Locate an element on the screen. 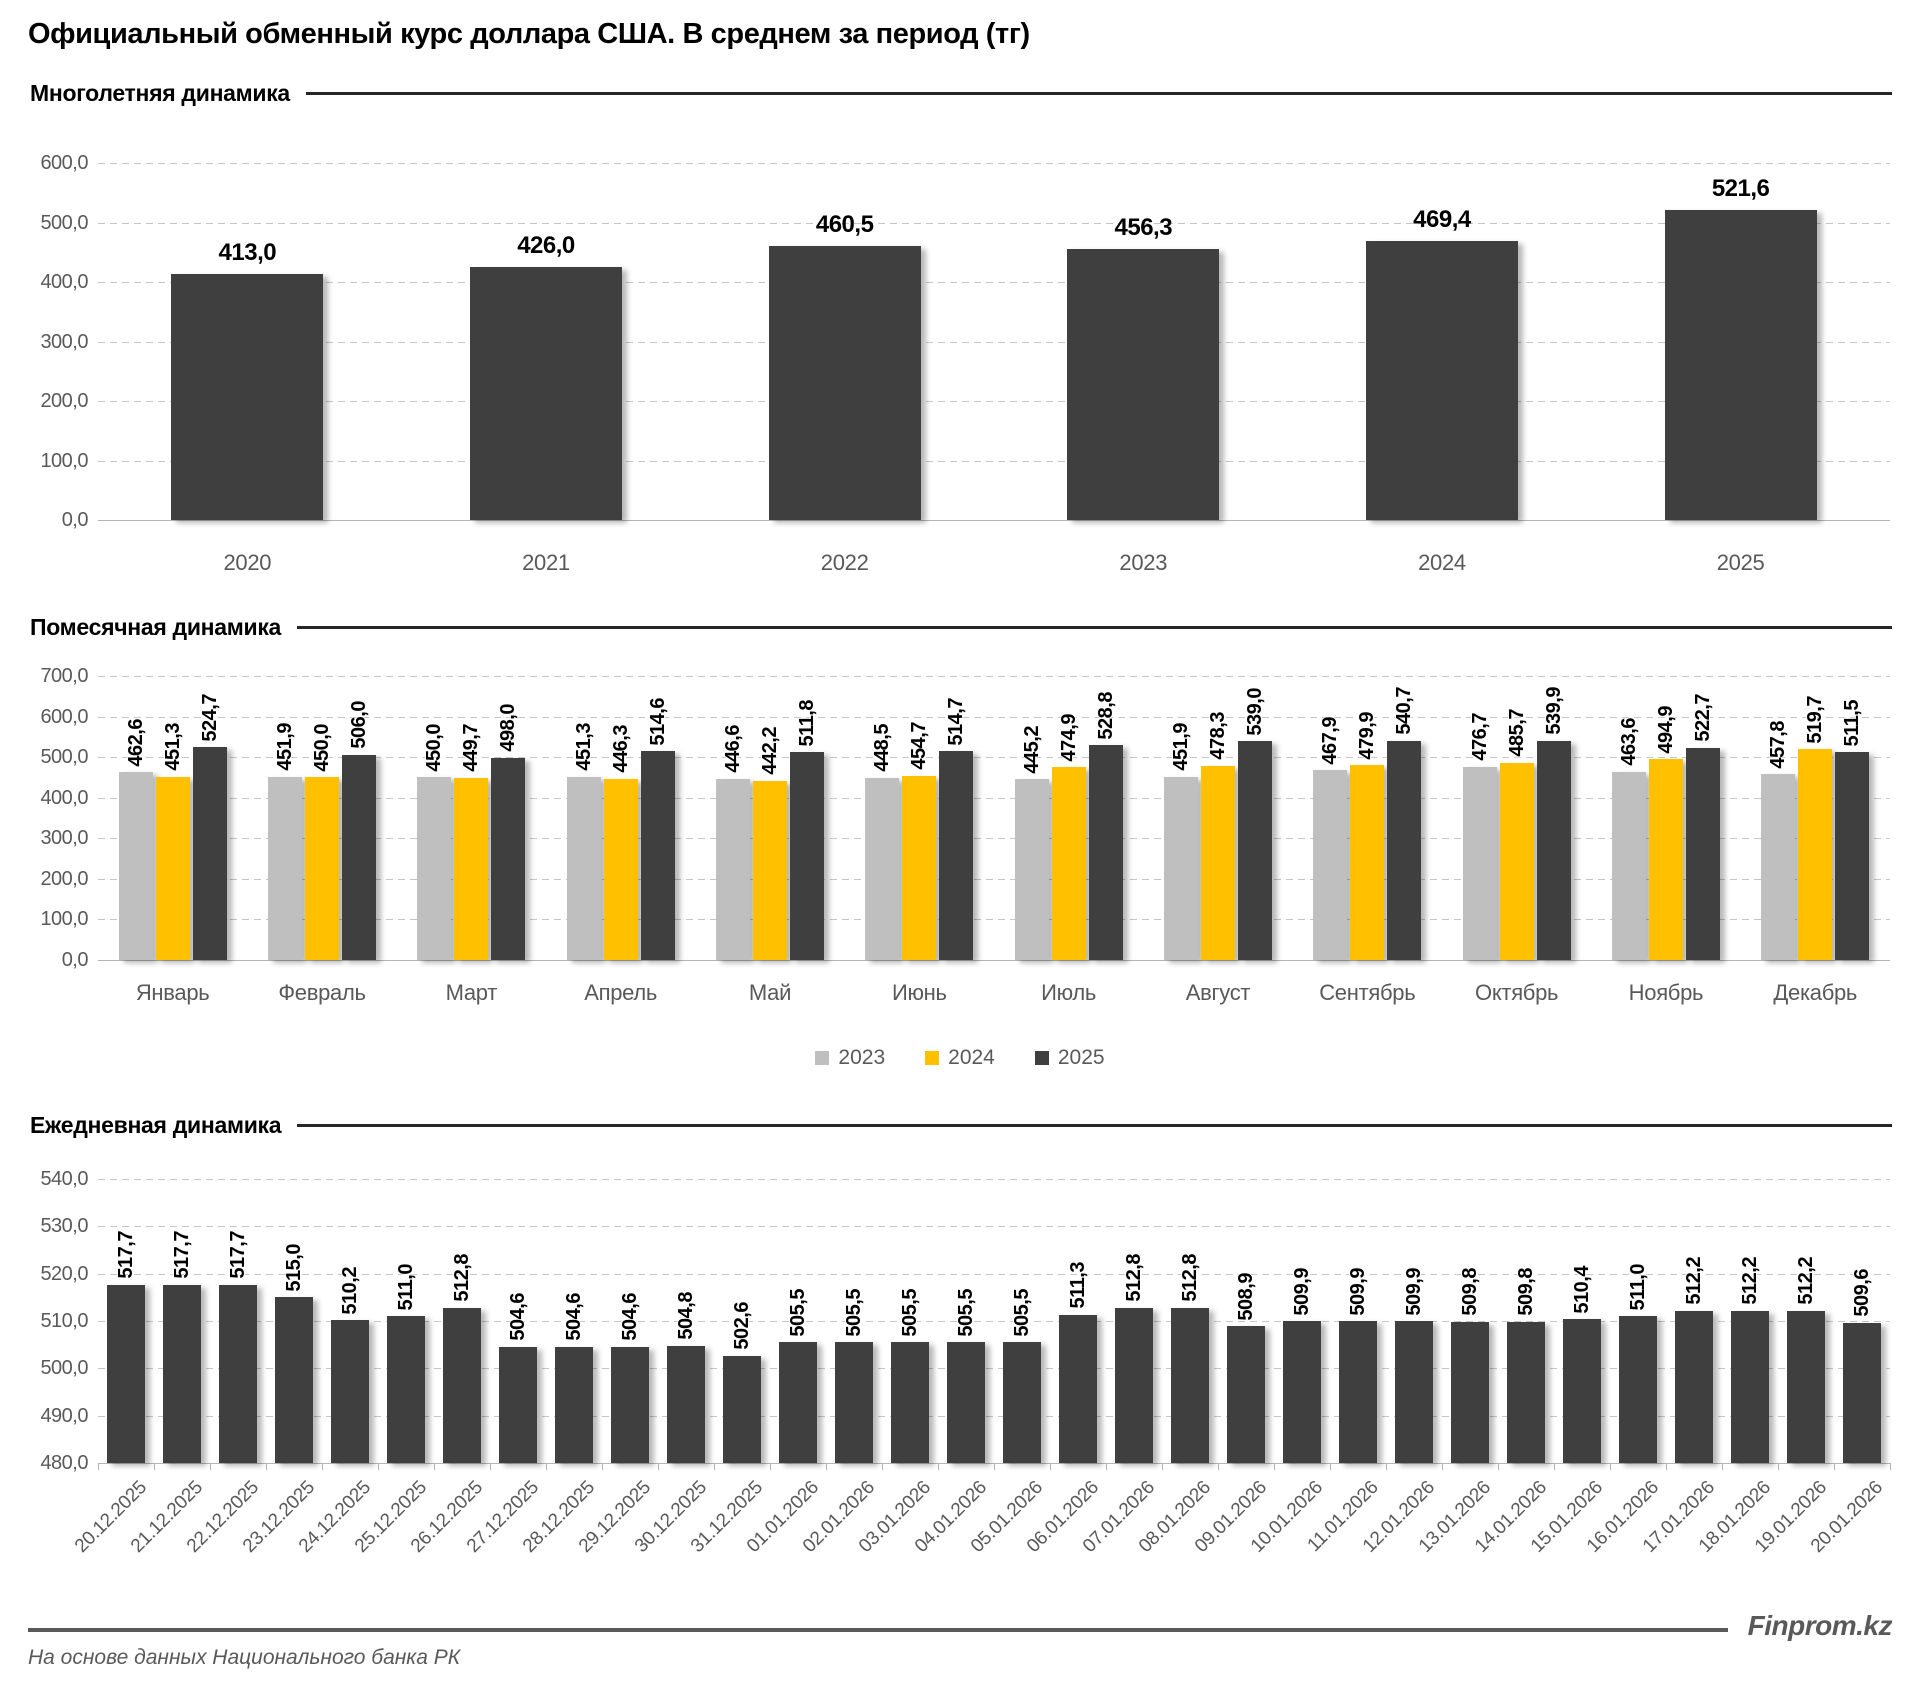  bar-slot: 504,8 is located at coordinates (686, 1321).